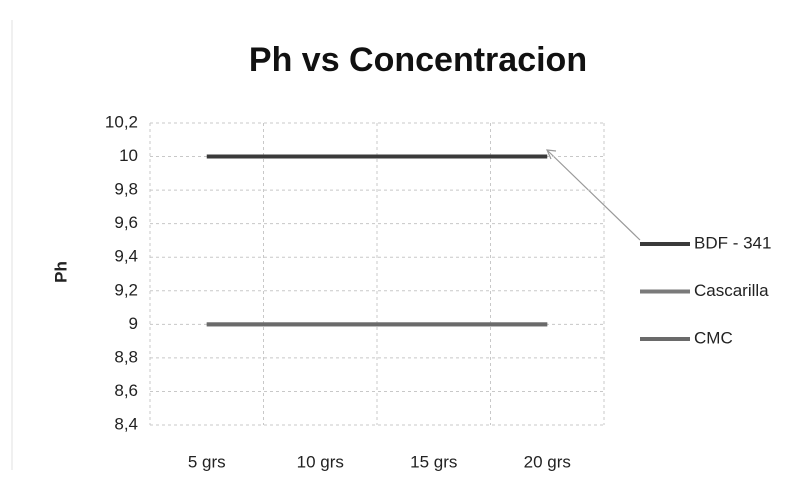 The height and width of the screenshot is (489, 812). What do you see at coordinates (126, 256) in the screenshot?
I see `y-tick-label: 9,4` at bounding box center [126, 256].